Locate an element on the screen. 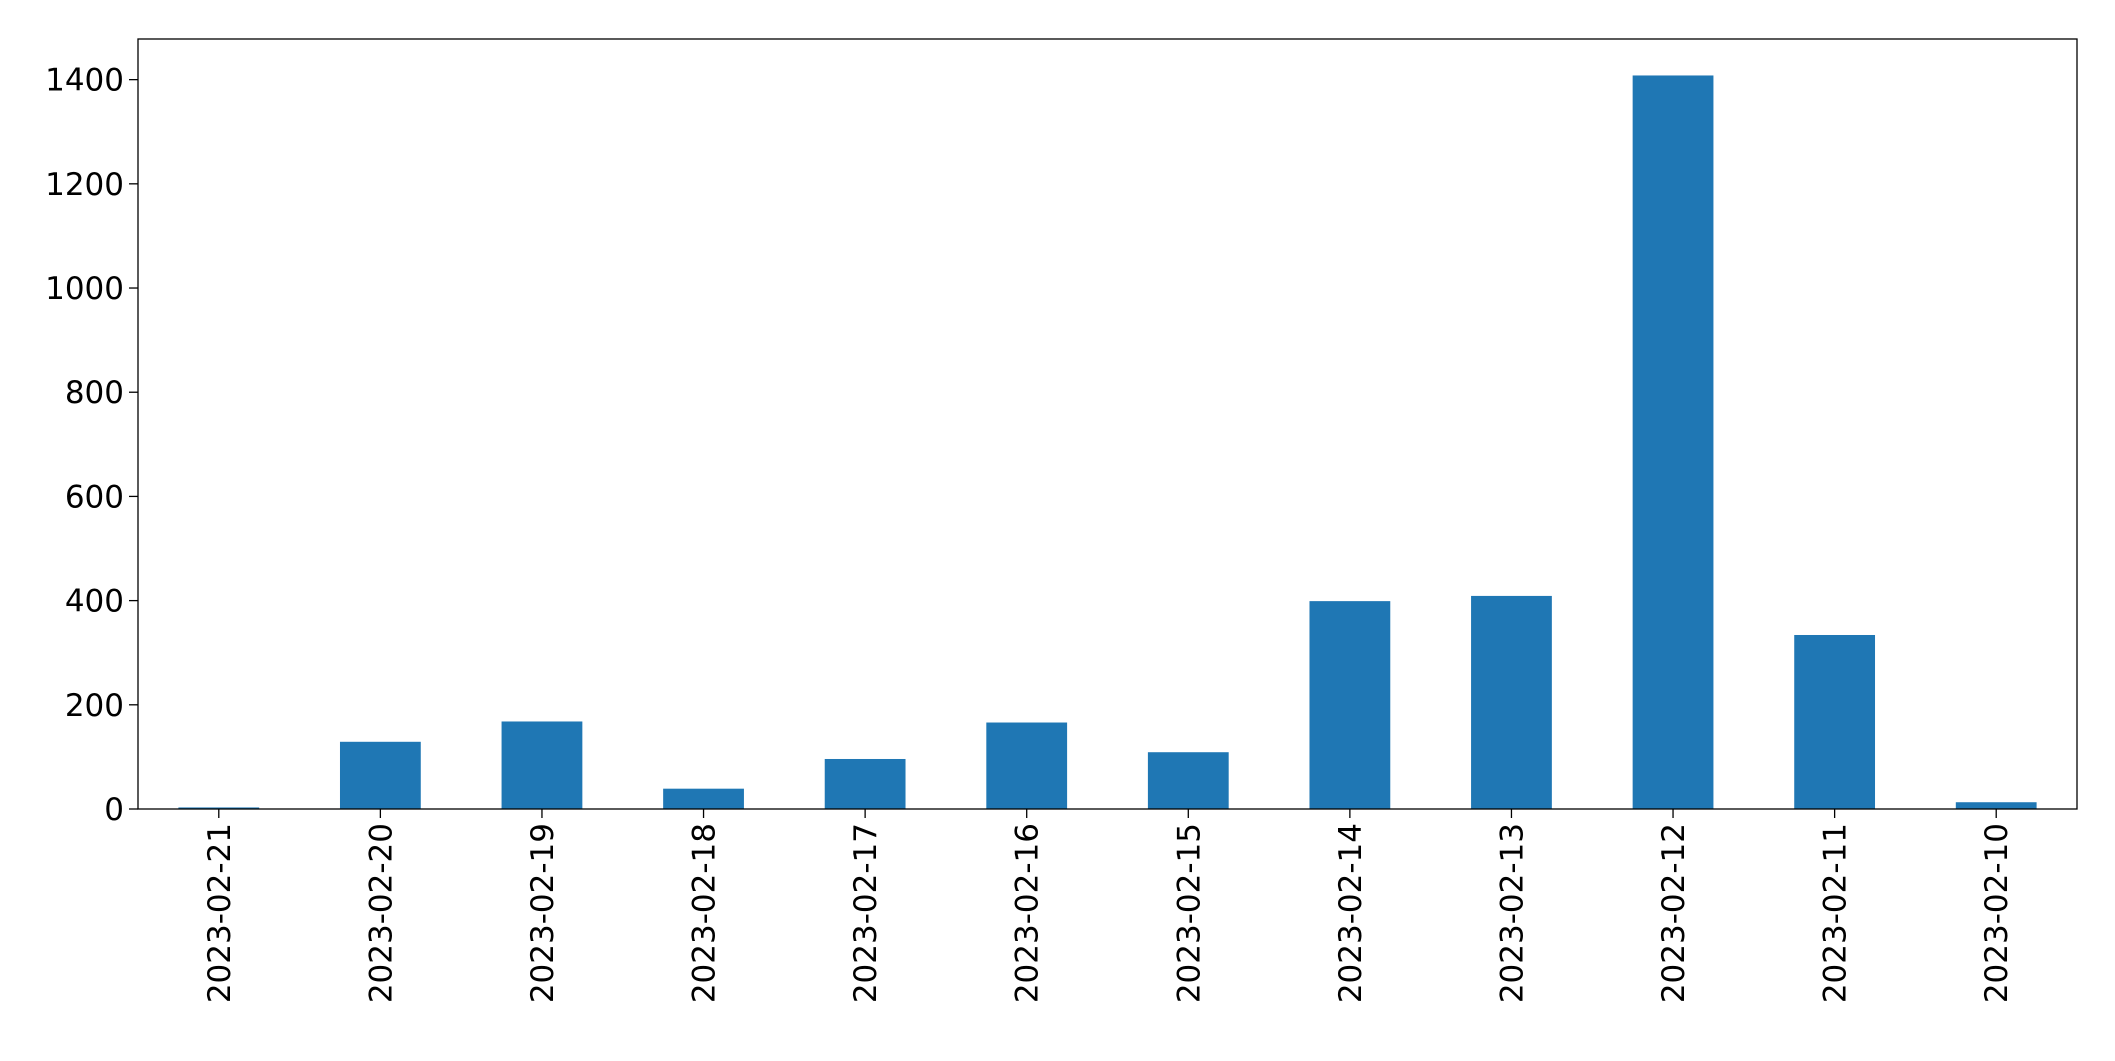 This screenshot has height=1061, width=2115. x-tick-label: 2023-02-15 is located at coordinates (1189, 913).